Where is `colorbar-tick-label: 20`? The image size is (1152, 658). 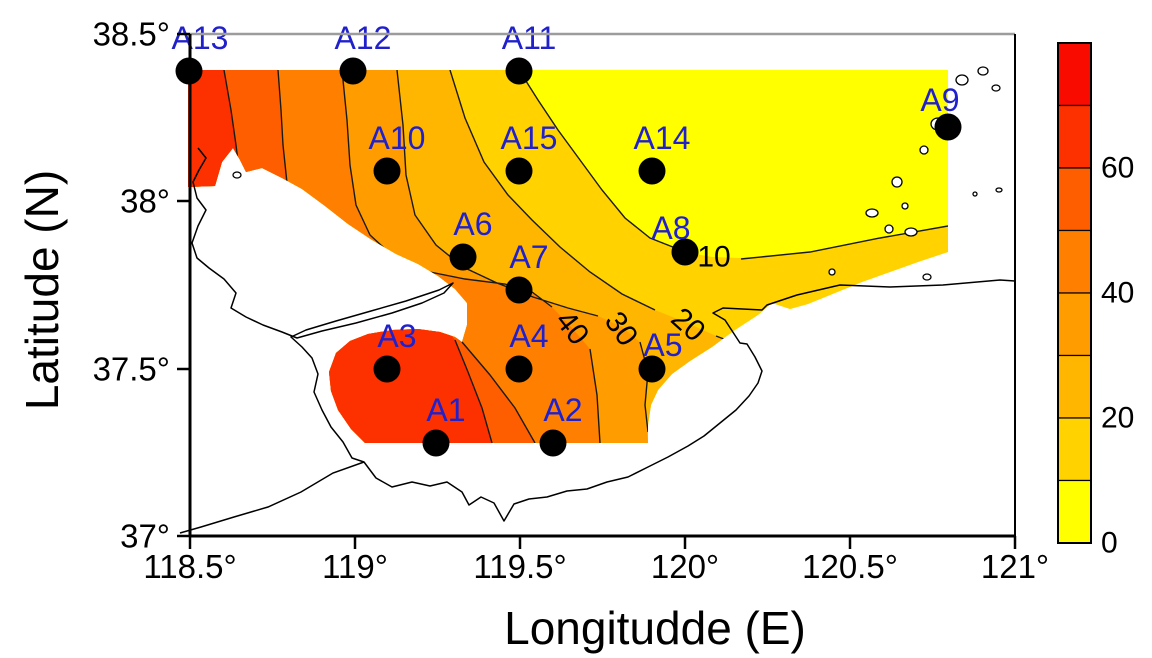 colorbar-tick-label: 20 is located at coordinates (1117, 418).